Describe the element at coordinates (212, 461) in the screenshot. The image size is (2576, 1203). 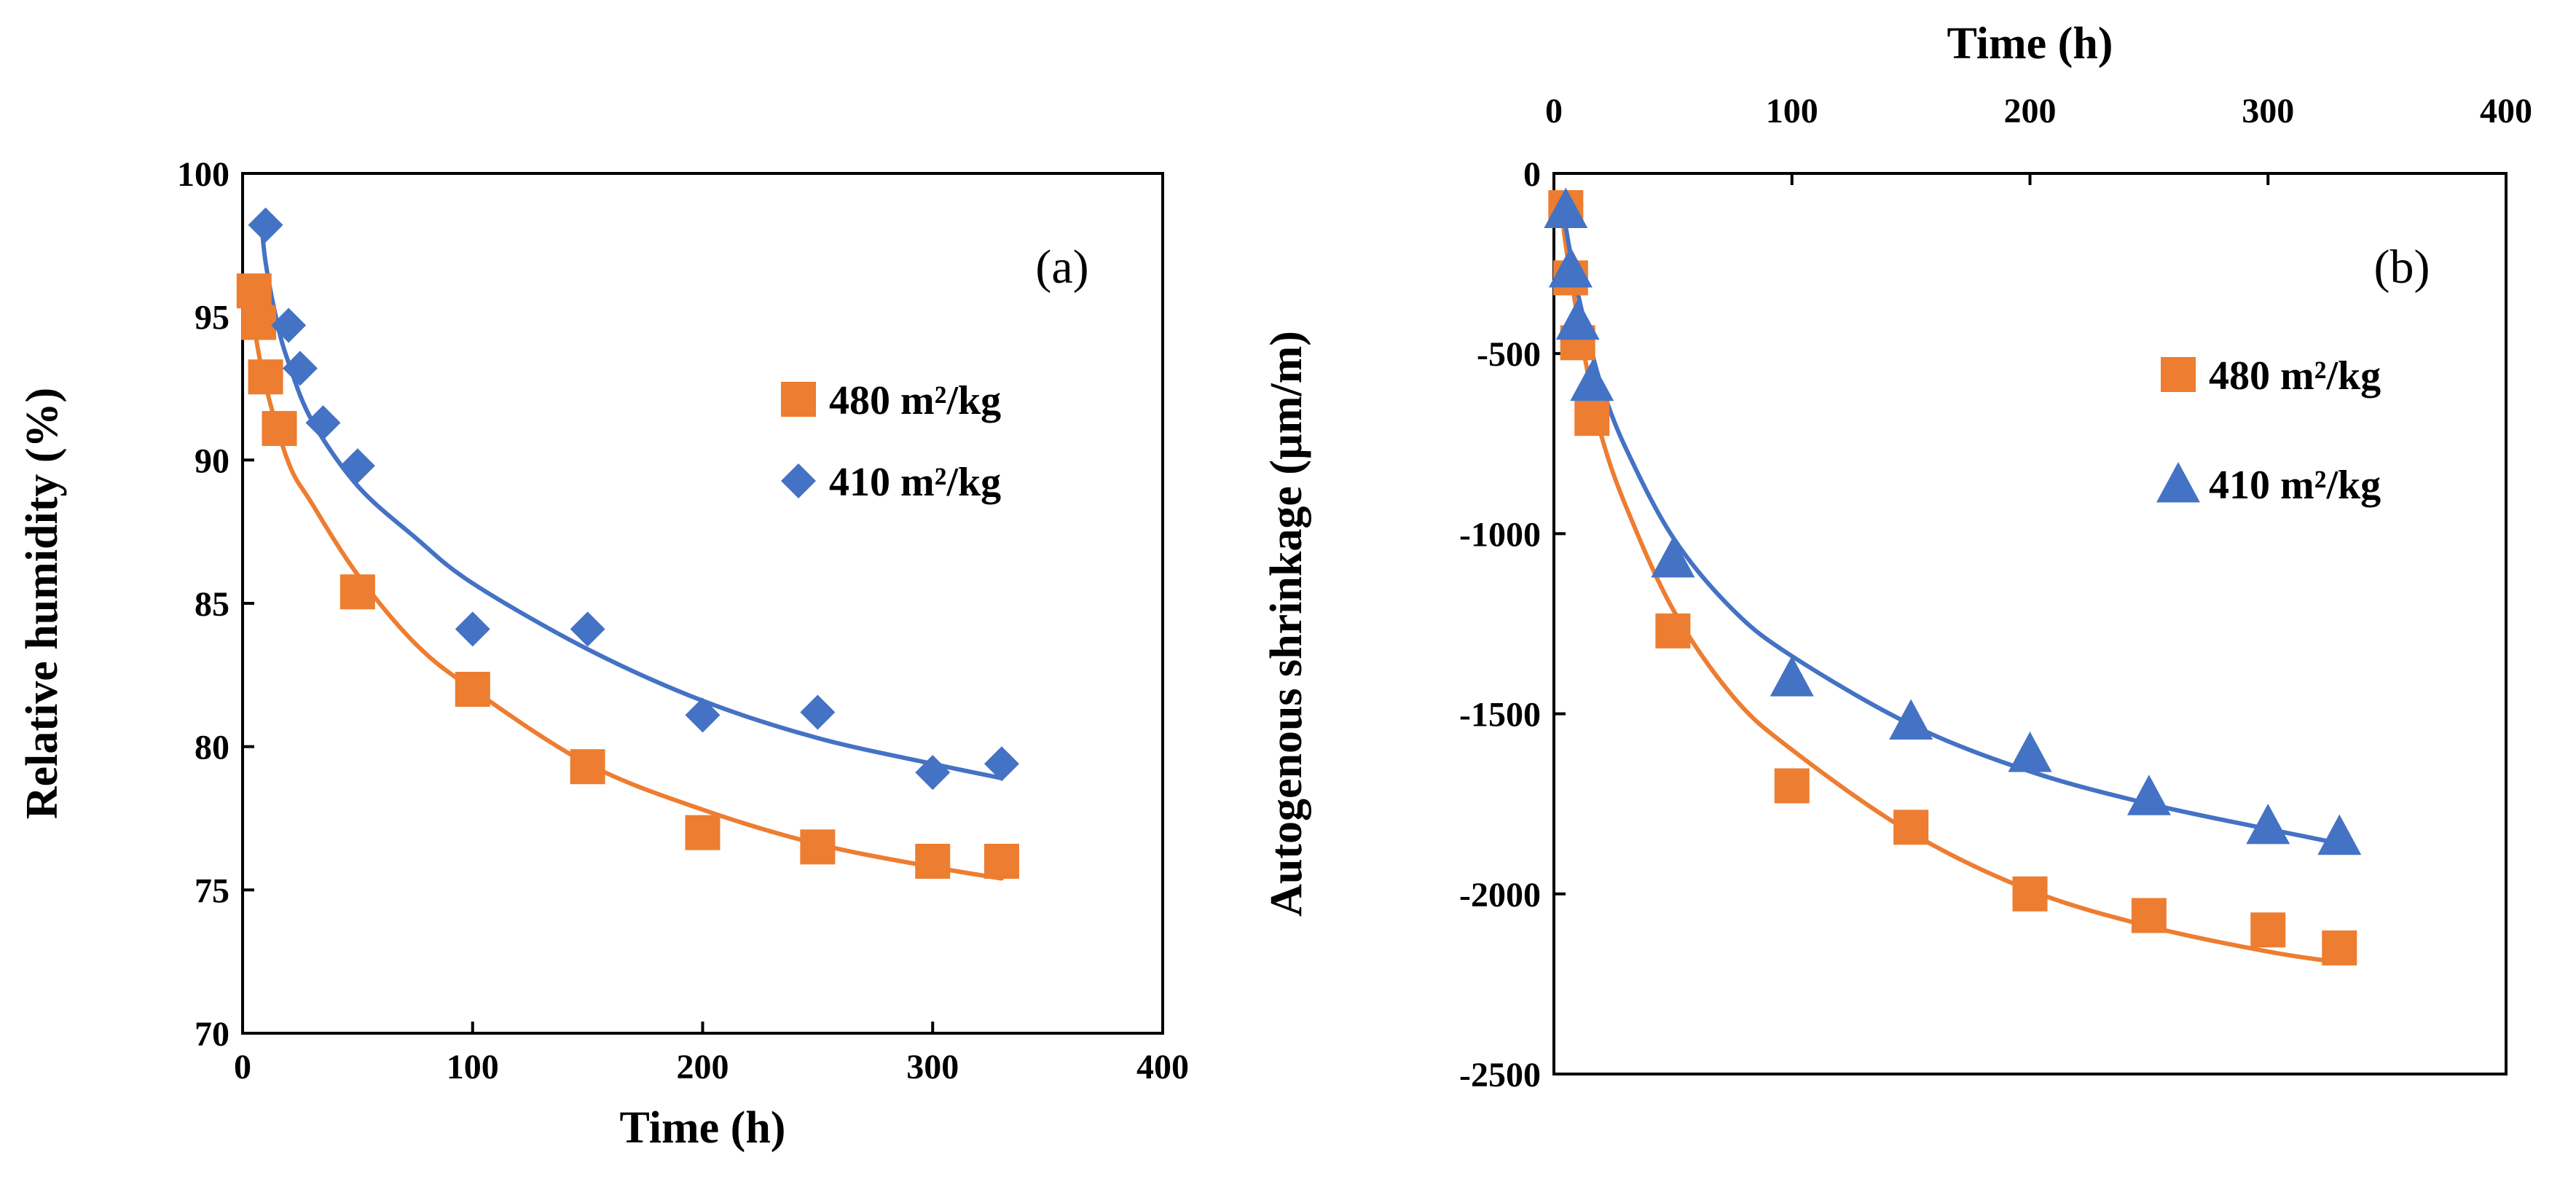
I see `y-tick-label: 90` at that location.